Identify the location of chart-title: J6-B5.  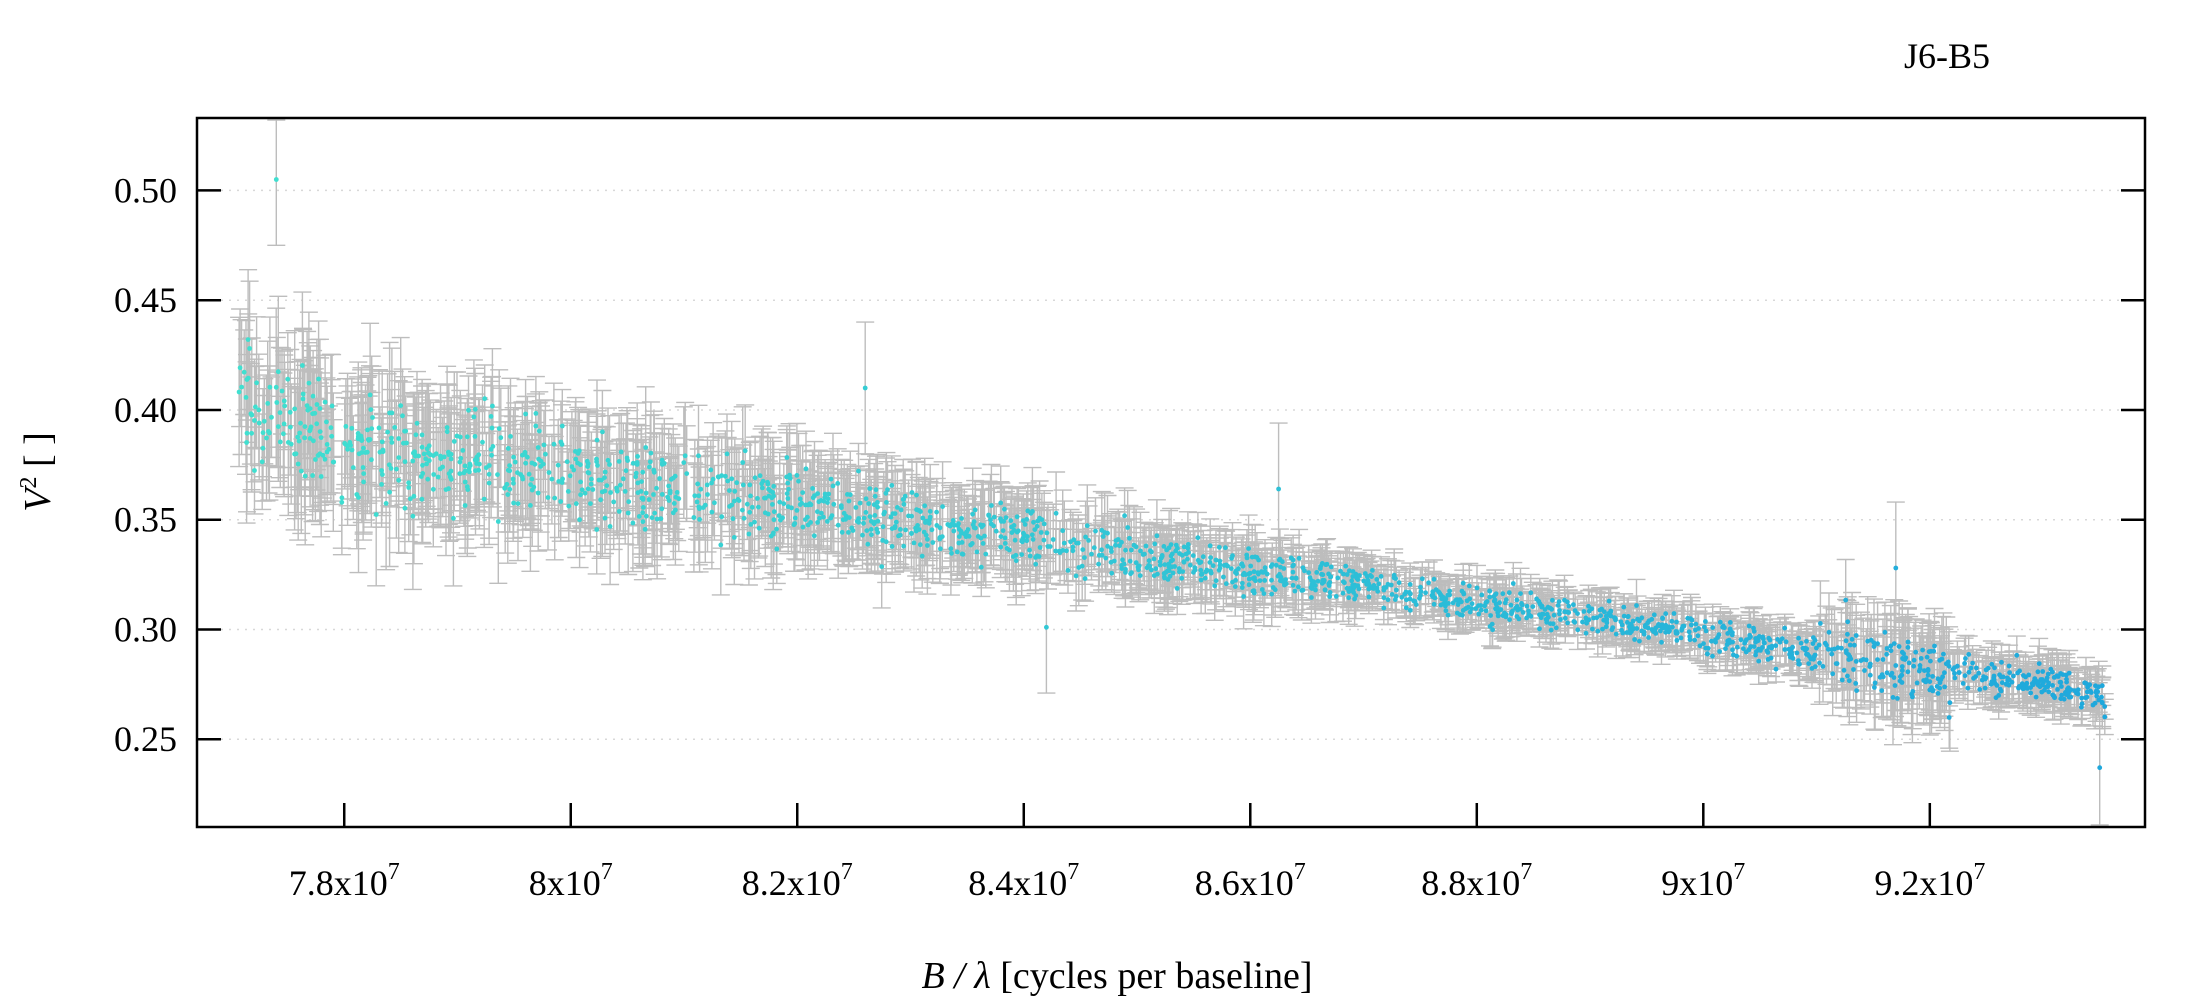
(1947, 56).